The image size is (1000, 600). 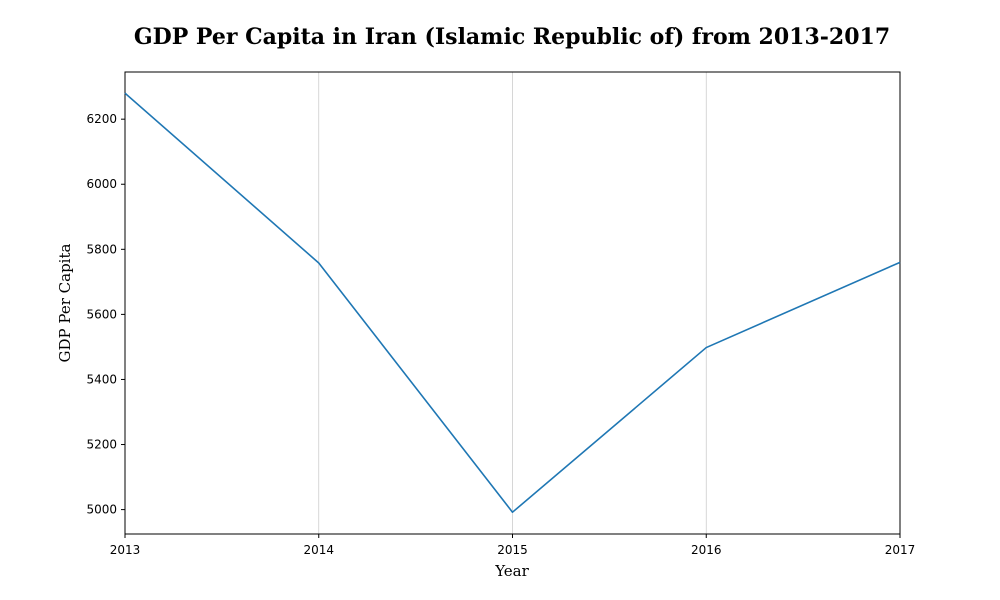 I want to click on x-axis-label: Year, so click(x=511, y=571).